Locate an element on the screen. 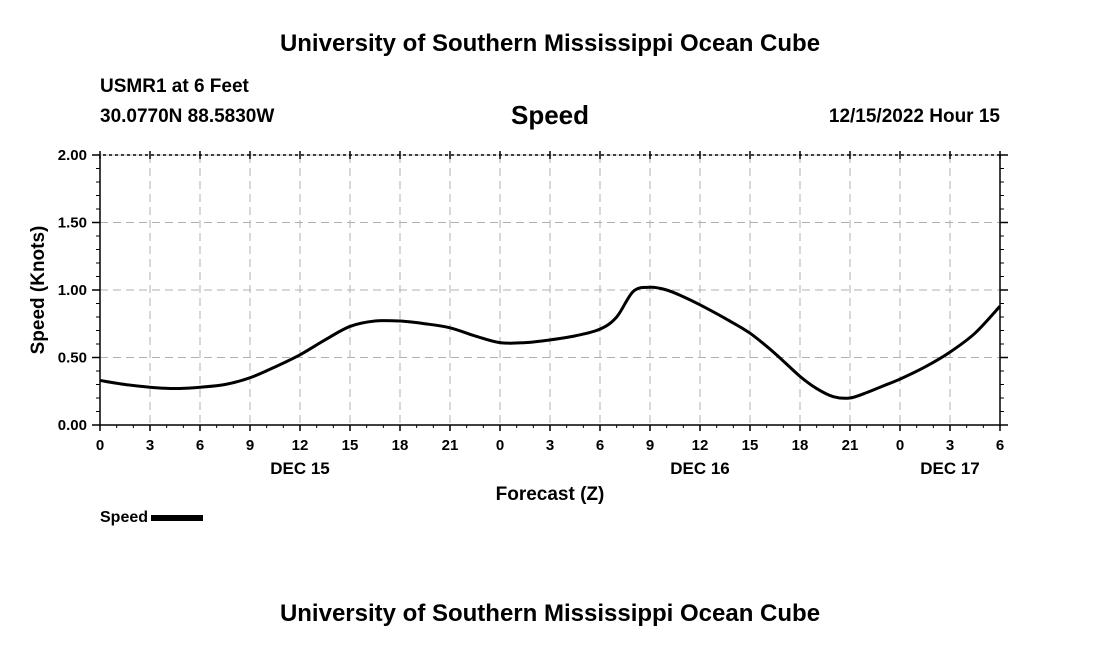  station-label: USMR1 at 6 Feet is located at coordinates (174, 86).